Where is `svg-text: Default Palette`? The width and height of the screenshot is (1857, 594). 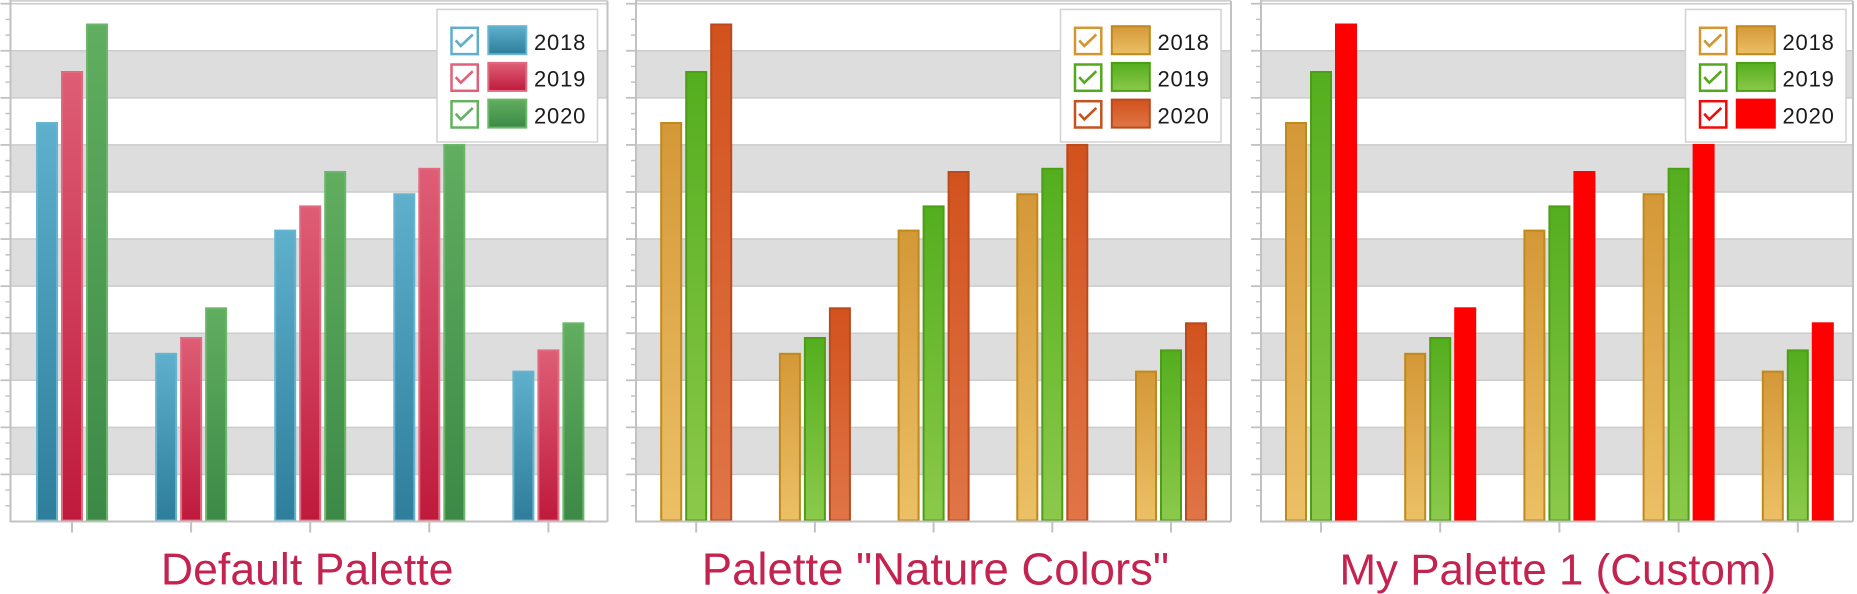 svg-text: Default Palette is located at coordinates (307, 570).